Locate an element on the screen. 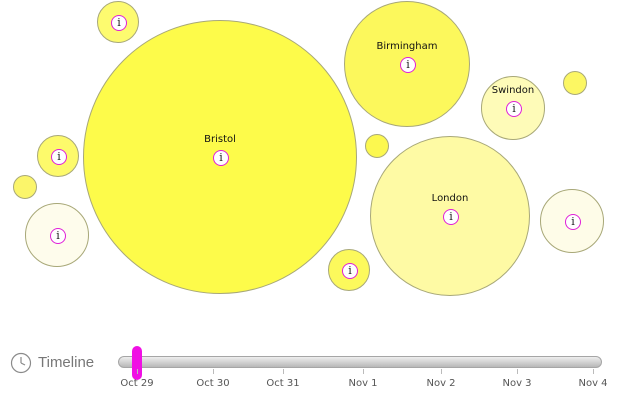 Image resolution: width=620 pixels, height=418 pixels. bubble-label: Birmingham is located at coordinates (407, 46).